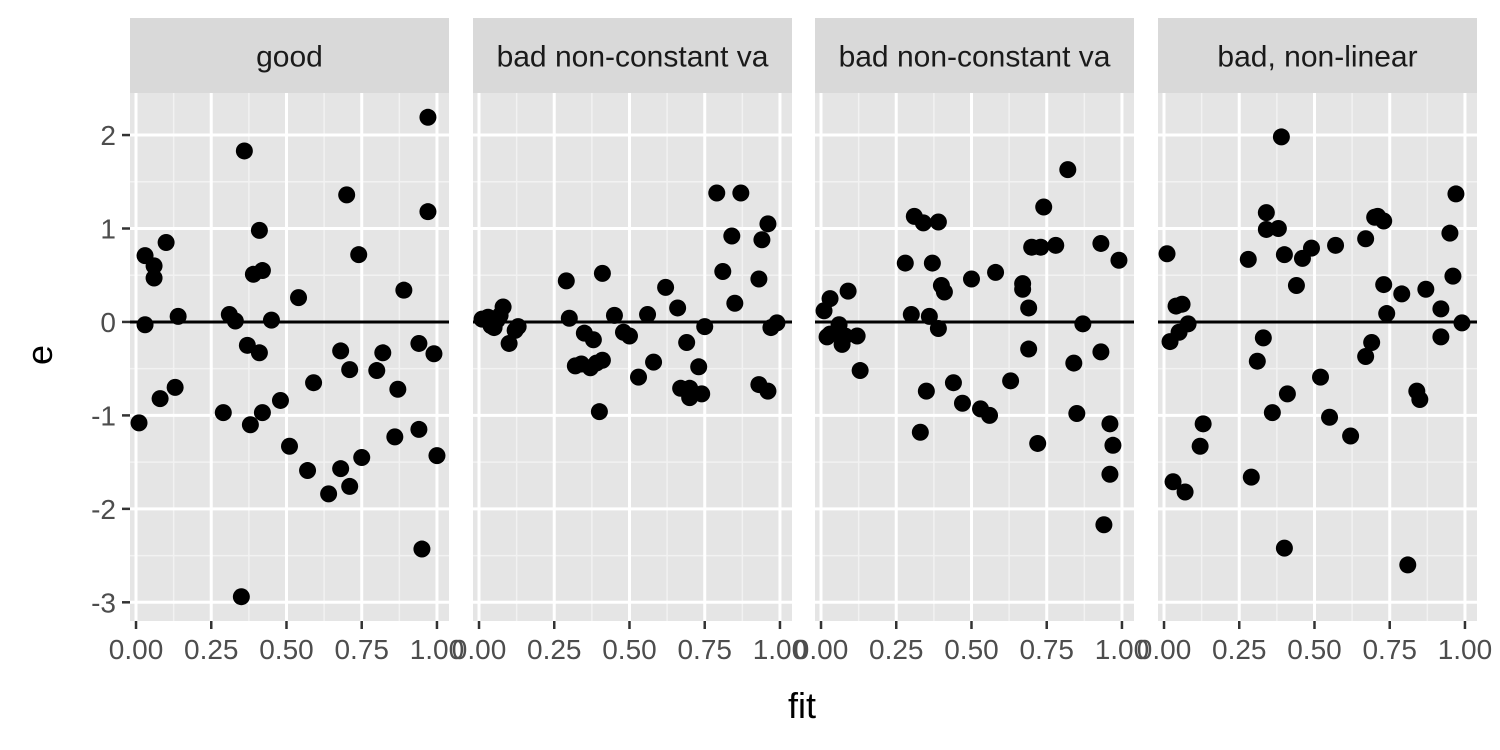  What do you see at coordinates (1389, 649) in the screenshot?
I see `x-tick-label: 0.75` at bounding box center [1389, 649].